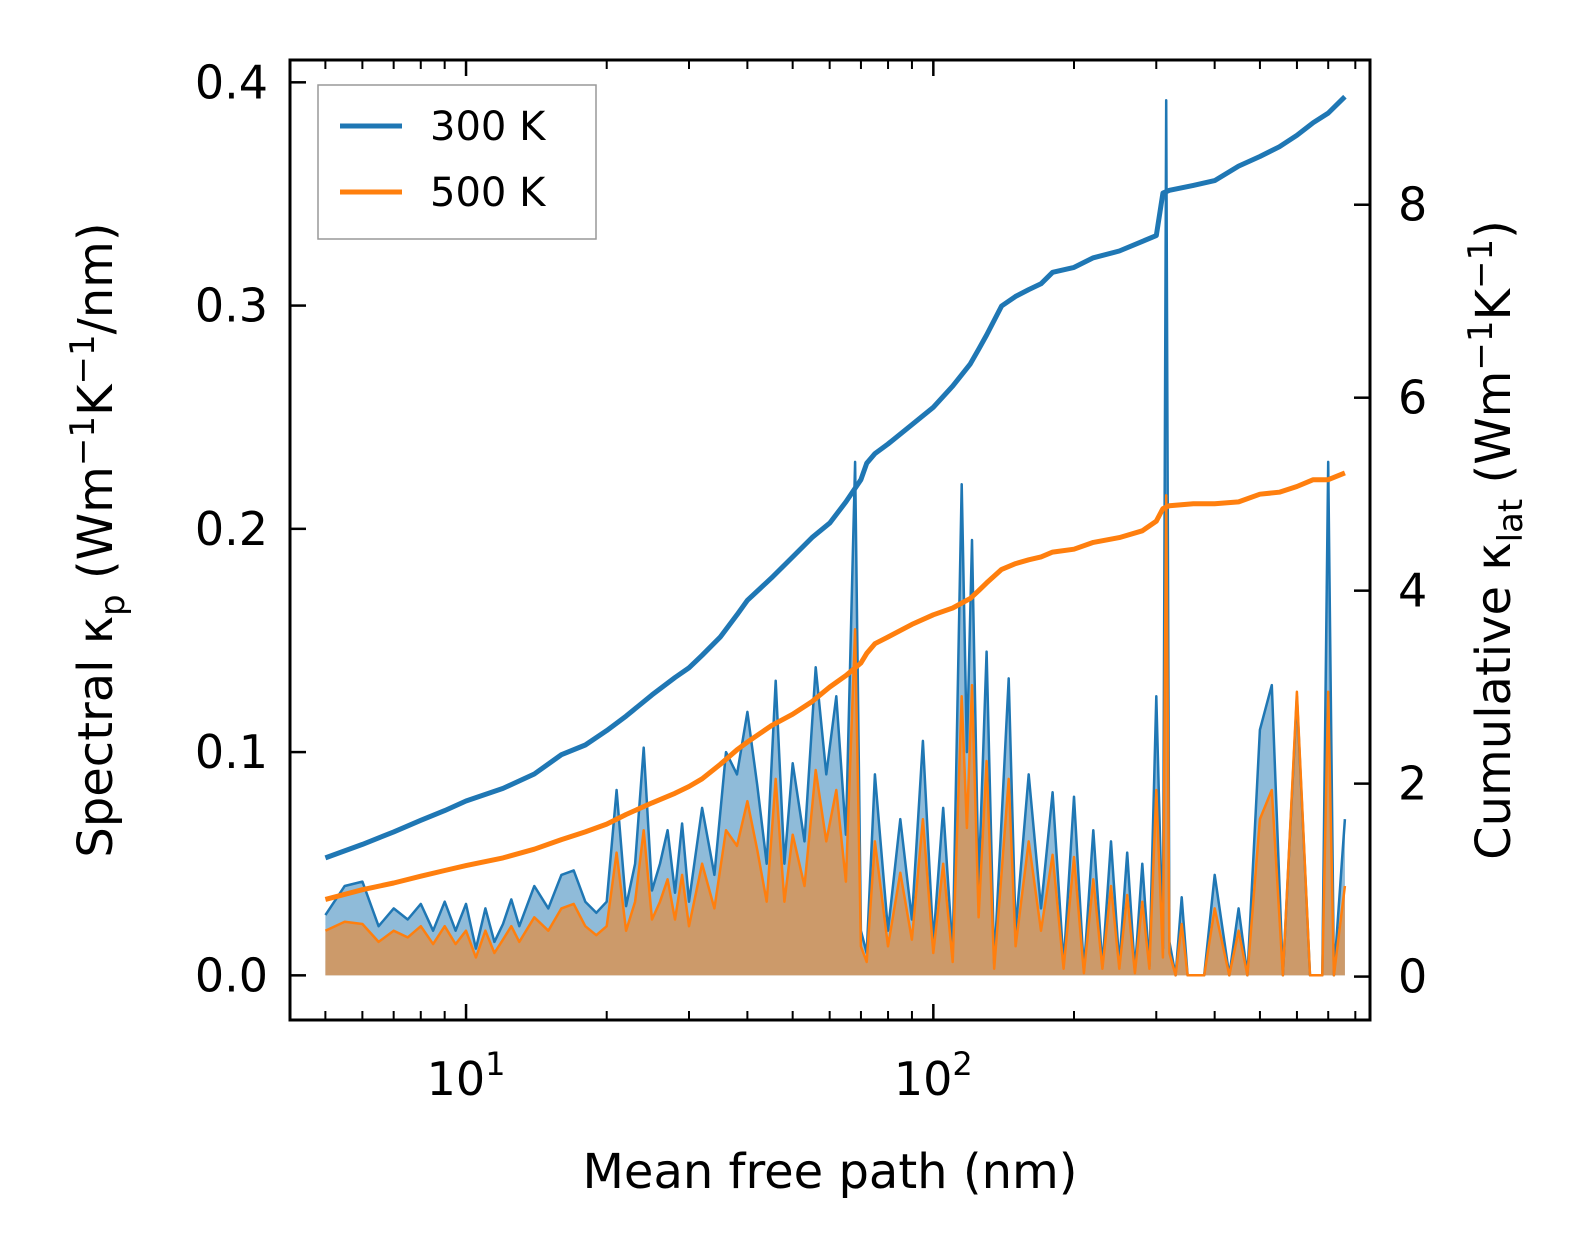 This screenshot has width=1586, height=1254. Describe the element at coordinates (830, 1172) in the screenshot. I see `x-axis-title: Mean free path (nm)` at that location.